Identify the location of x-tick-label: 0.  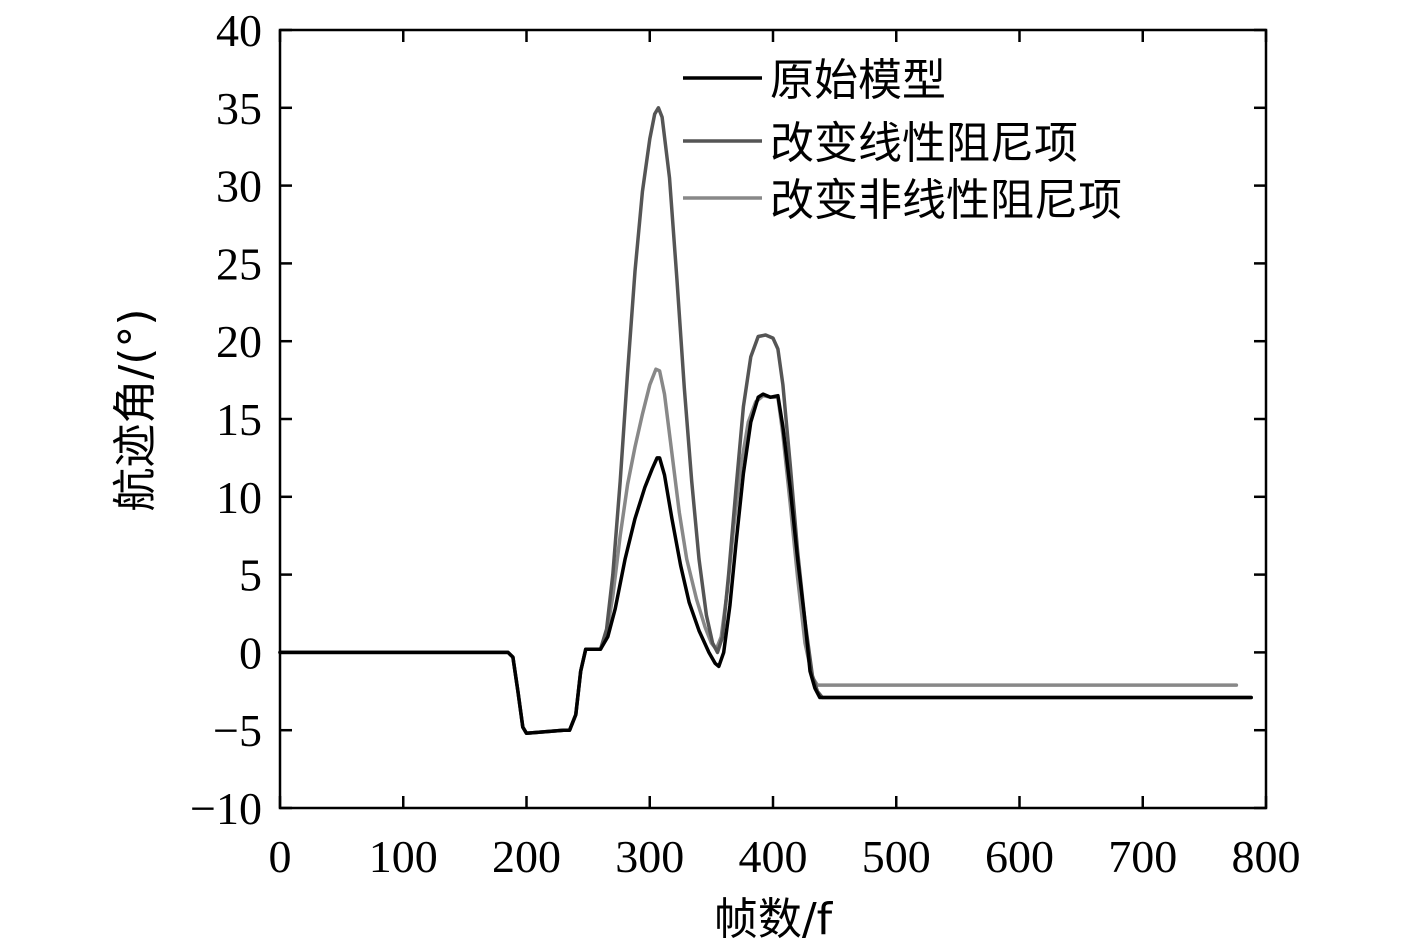
(280, 856).